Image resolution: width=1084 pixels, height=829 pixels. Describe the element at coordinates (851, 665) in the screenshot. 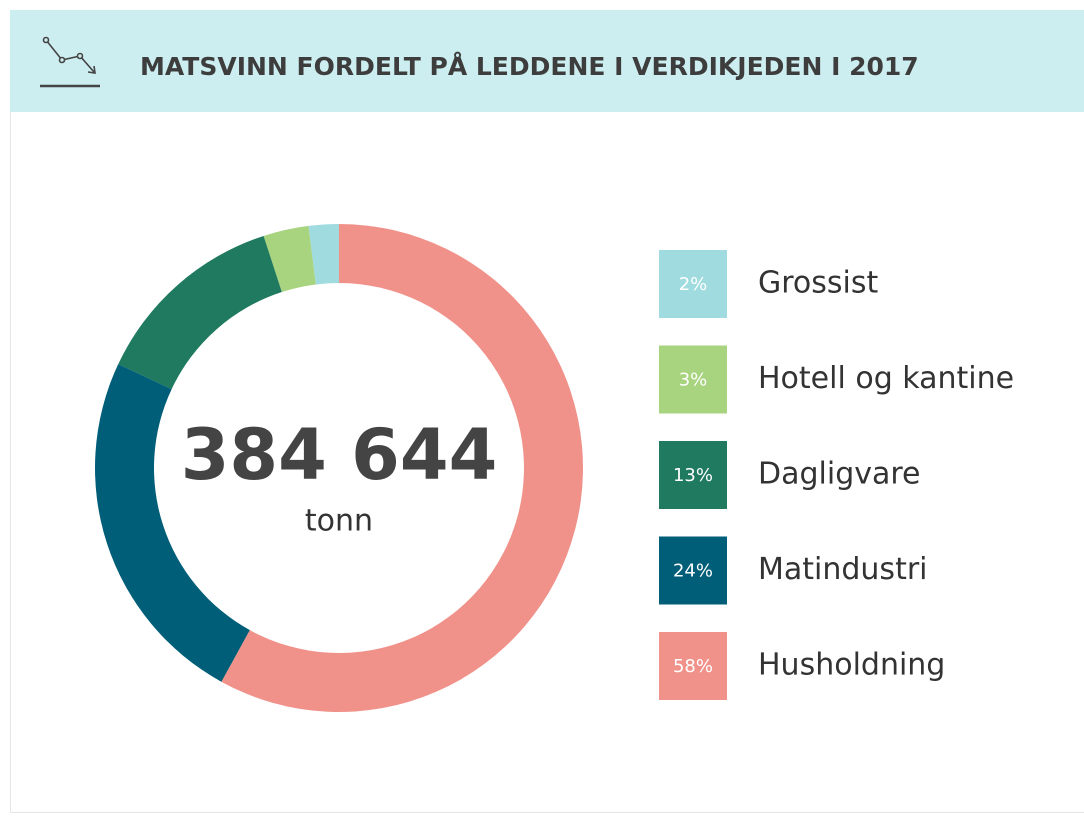

I see `legend-label: Husholdning` at that location.